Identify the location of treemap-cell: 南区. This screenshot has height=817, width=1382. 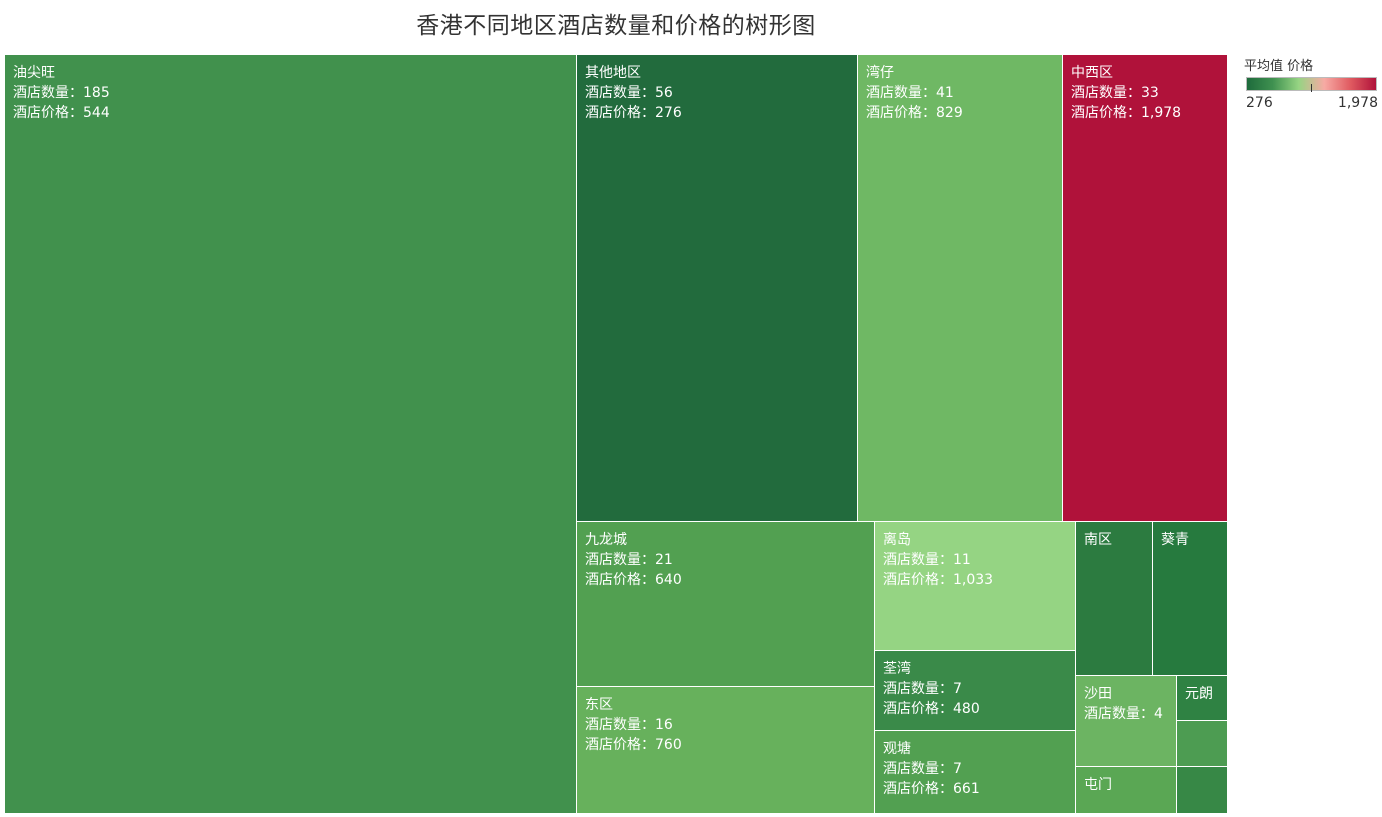
(1114, 598).